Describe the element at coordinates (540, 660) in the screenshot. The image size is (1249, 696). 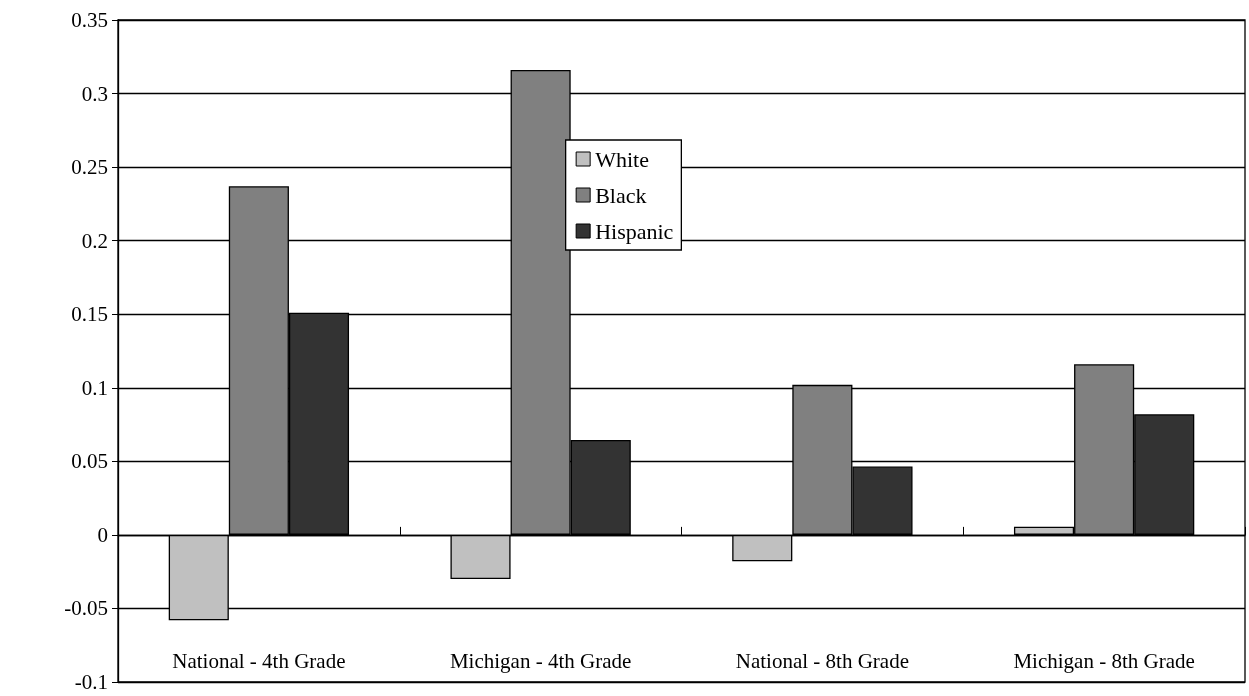
I see `x-tick-label: Michigan - 4th Grade` at that location.